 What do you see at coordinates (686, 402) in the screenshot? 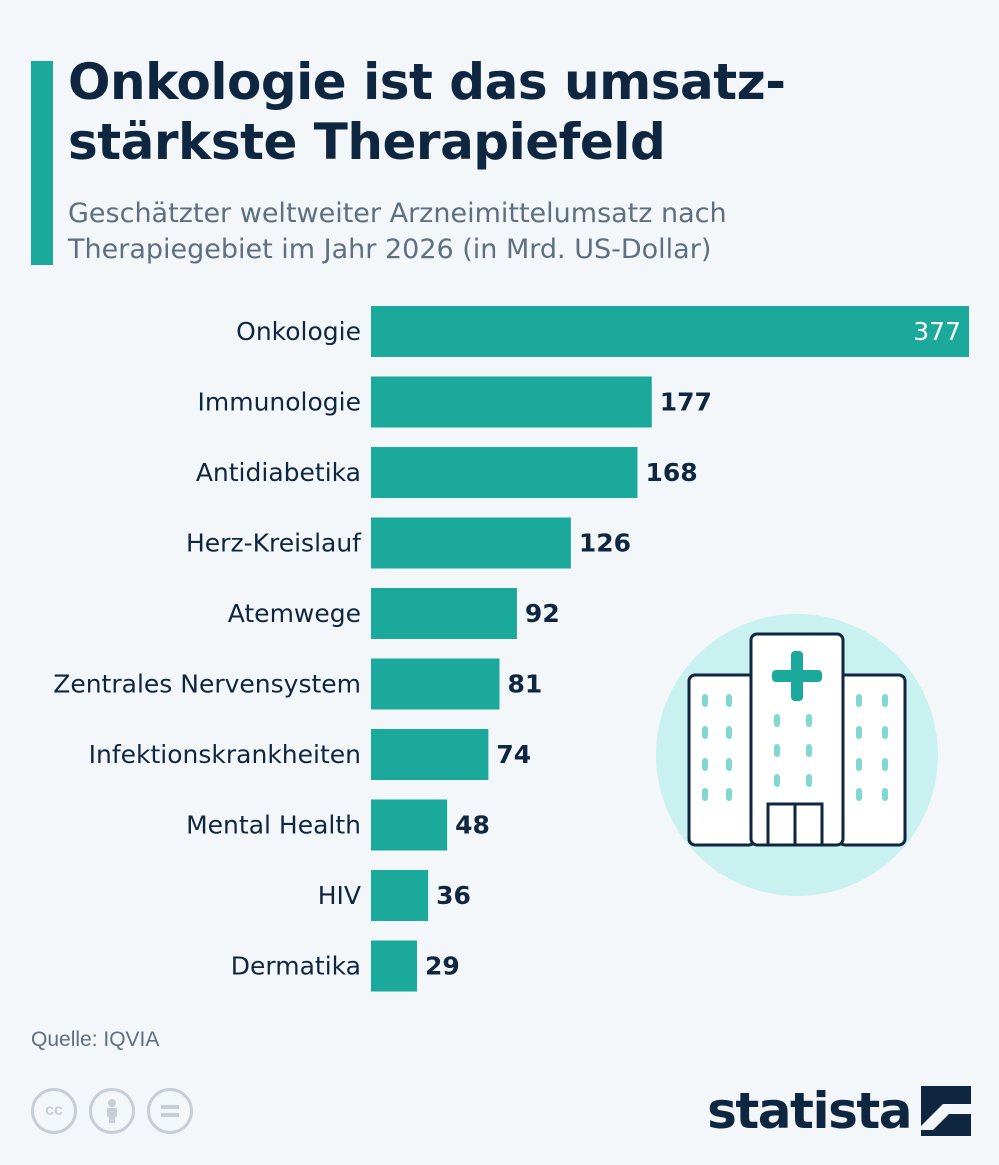
I see `value-label: 177` at bounding box center [686, 402].